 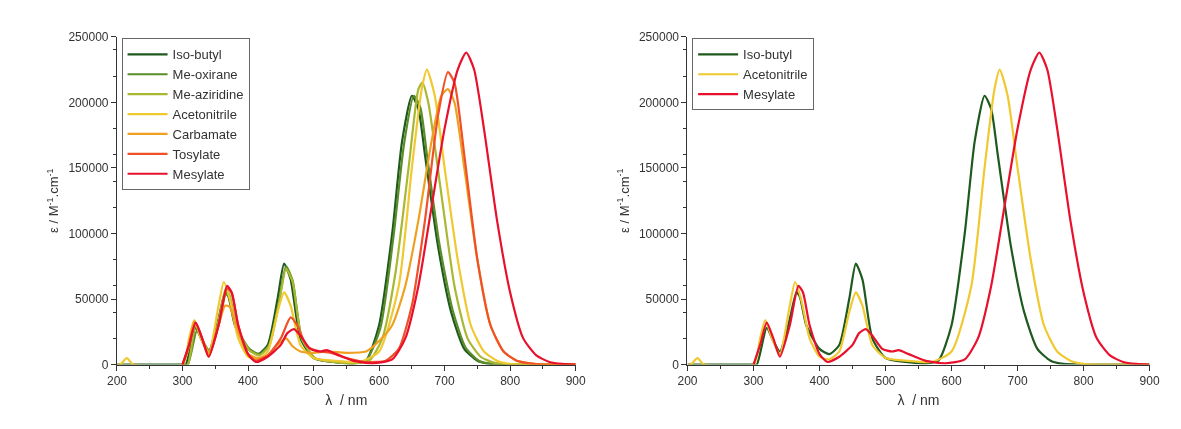 I want to click on legend-label: Me-oxirane, so click(x=205, y=75).